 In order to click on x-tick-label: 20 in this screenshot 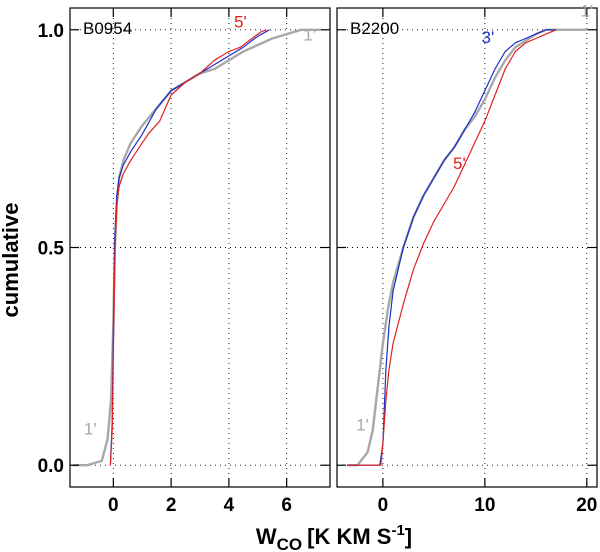, I will do `click(586, 505)`.